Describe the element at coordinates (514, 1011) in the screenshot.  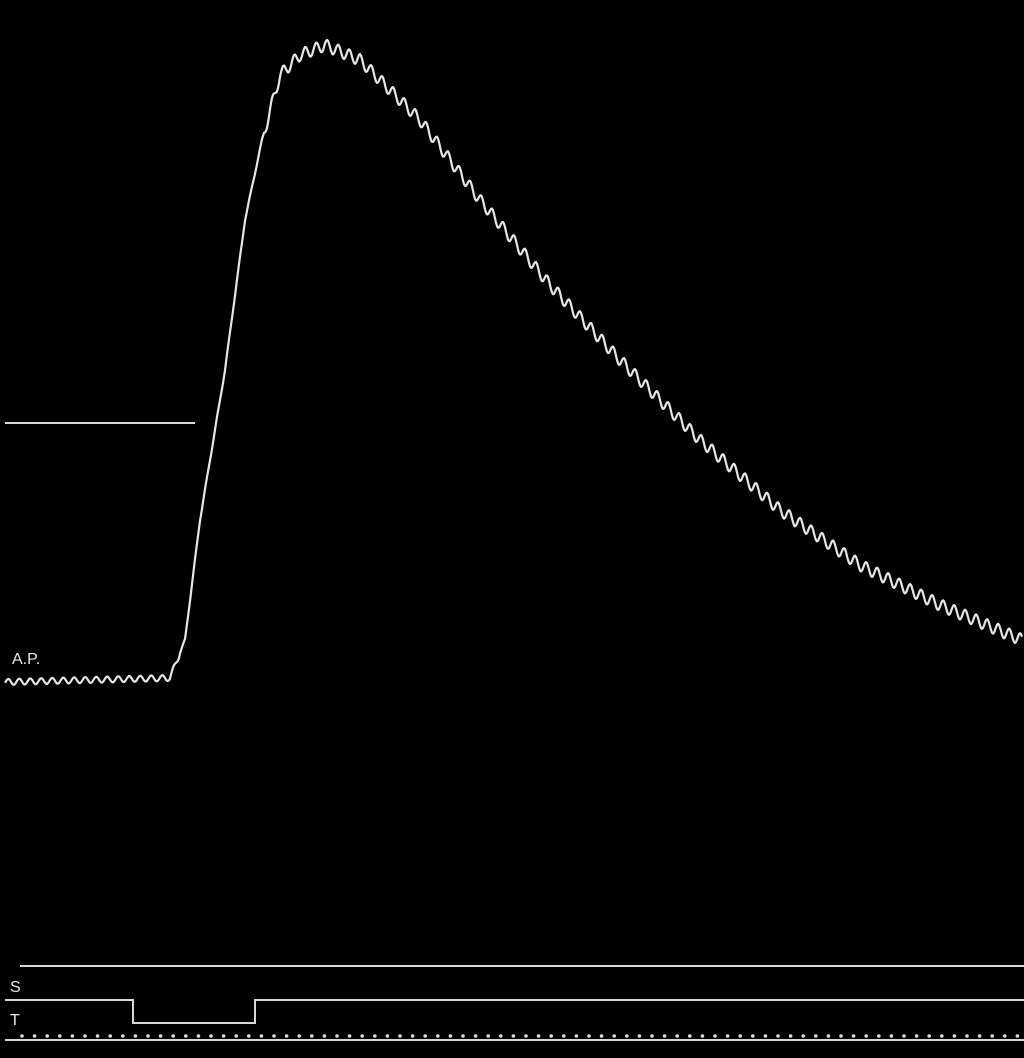
I see `signal-line` at that location.